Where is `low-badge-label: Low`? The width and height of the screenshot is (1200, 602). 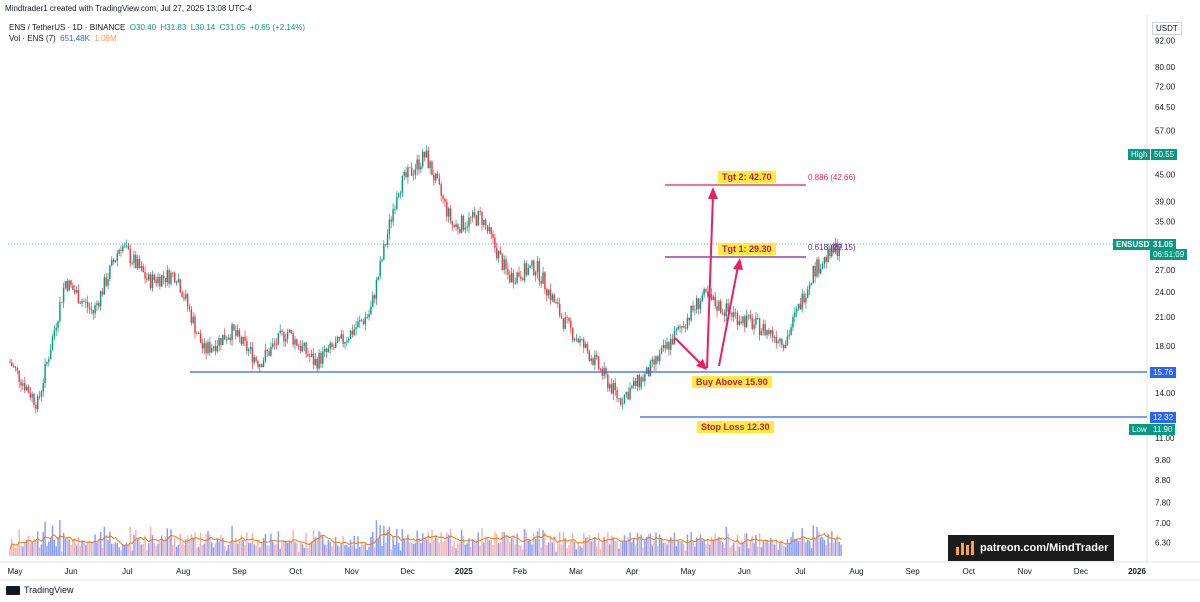
low-badge-label: Low is located at coordinates (1139, 429).